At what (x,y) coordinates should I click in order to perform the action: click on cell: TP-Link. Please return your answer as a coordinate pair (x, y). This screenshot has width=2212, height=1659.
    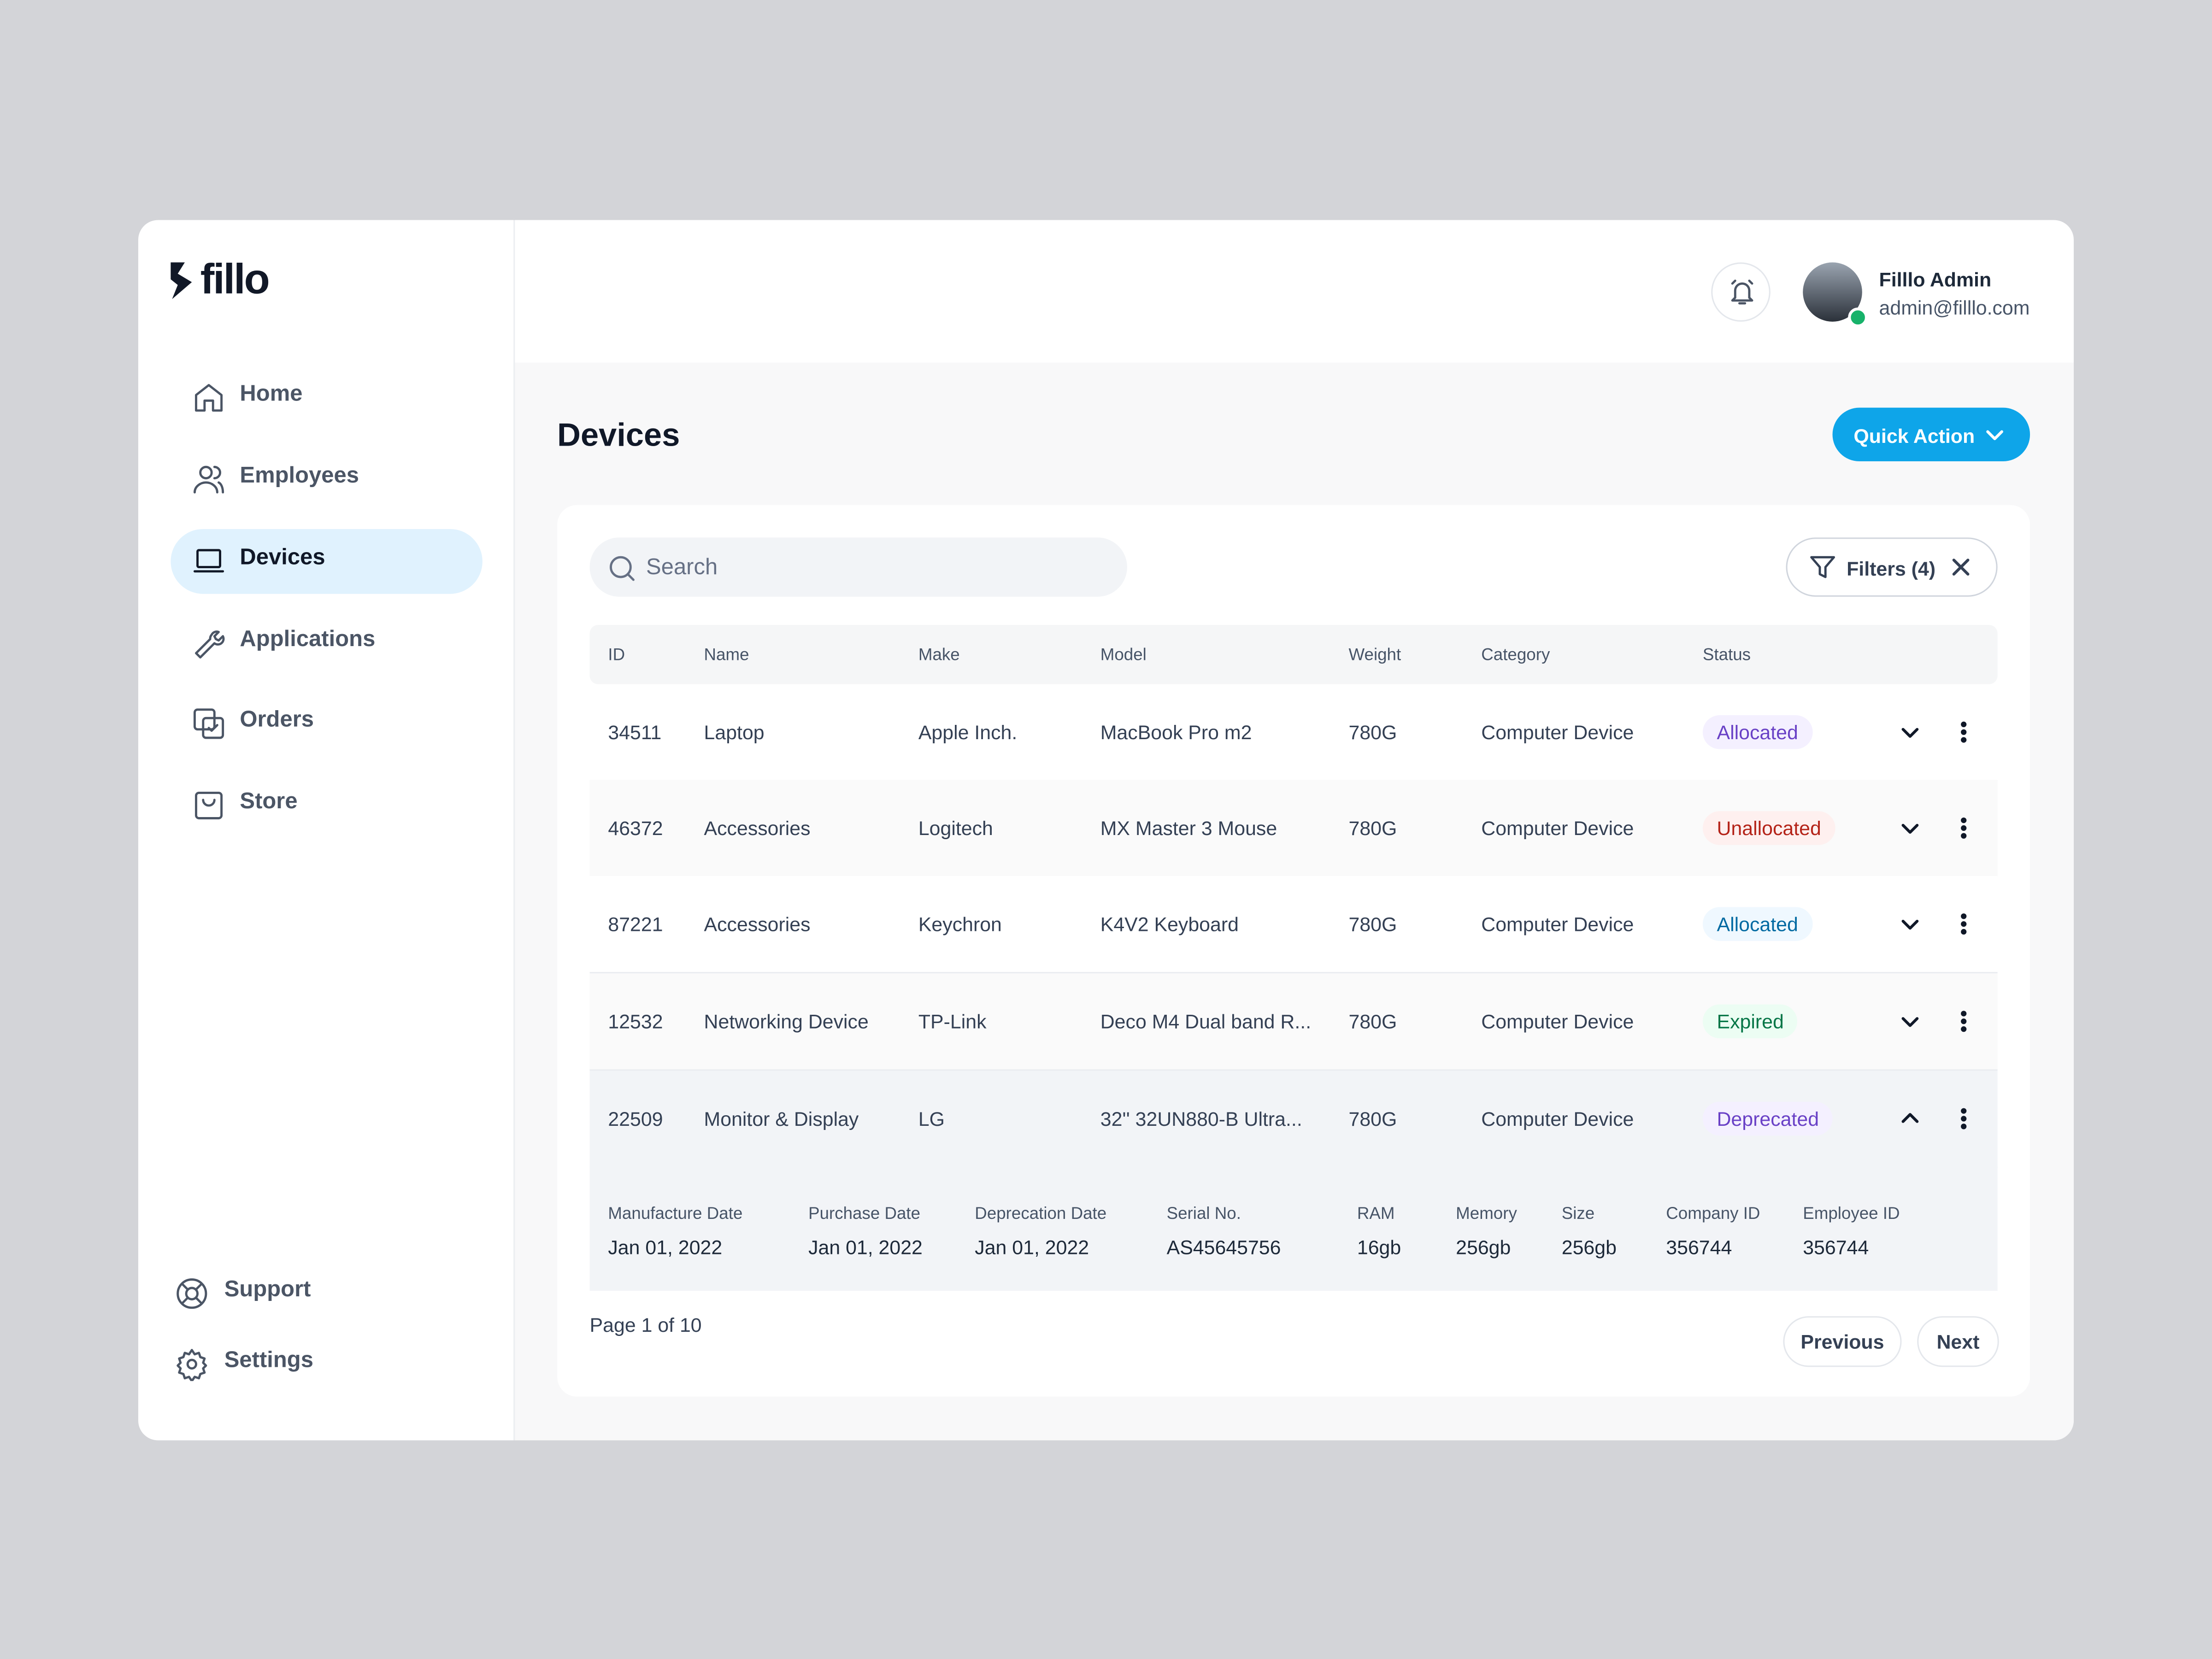
    Looking at the image, I should click on (952, 1021).